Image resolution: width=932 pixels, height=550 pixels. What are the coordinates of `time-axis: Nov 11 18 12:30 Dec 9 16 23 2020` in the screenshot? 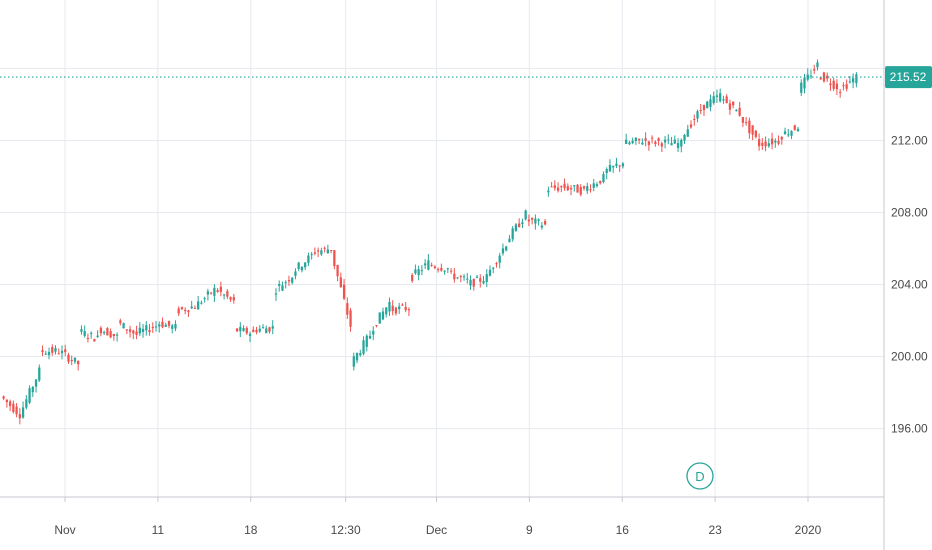 It's located at (438, 517).